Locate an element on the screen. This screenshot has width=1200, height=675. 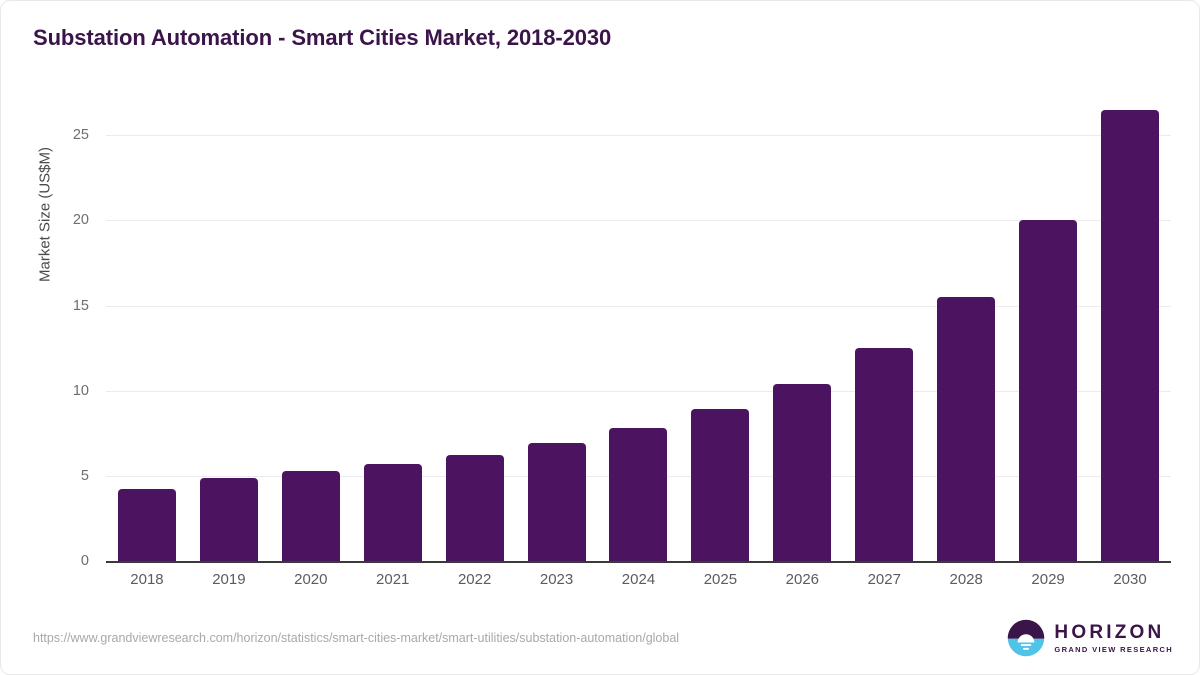
y-axis-tick-label: 15 is located at coordinates (80, 305).